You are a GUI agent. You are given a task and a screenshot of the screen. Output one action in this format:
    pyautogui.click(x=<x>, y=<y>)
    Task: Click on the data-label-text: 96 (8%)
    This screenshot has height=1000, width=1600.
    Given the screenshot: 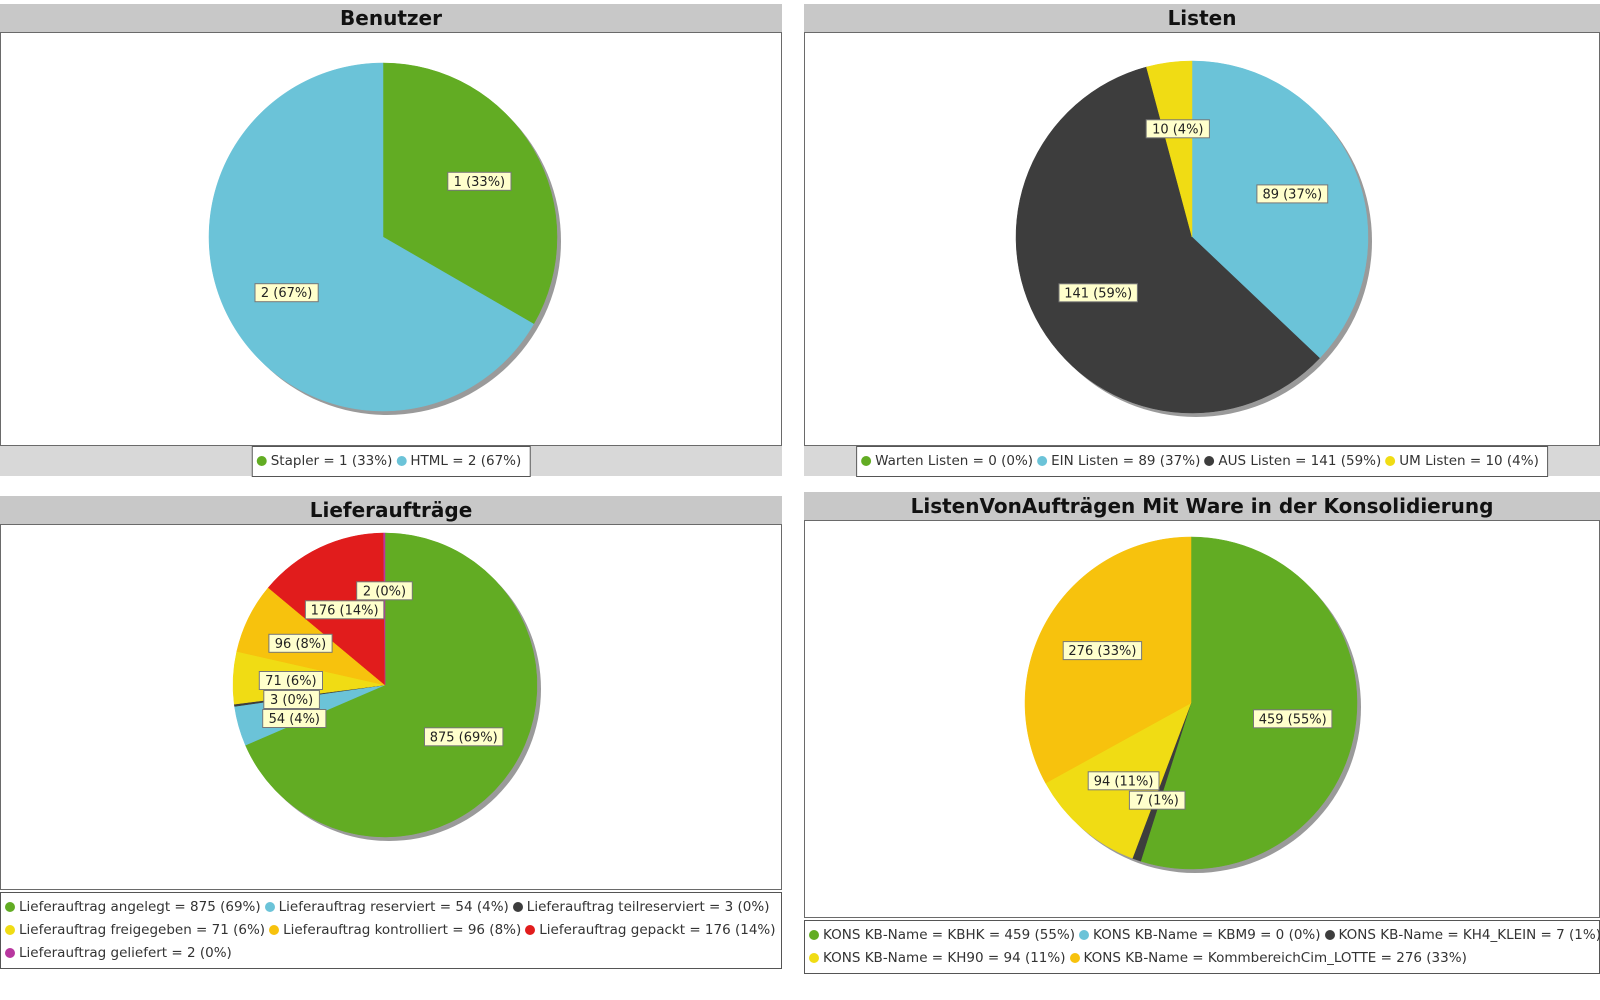 What is the action you would take?
    pyautogui.click(x=300, y=644)
    